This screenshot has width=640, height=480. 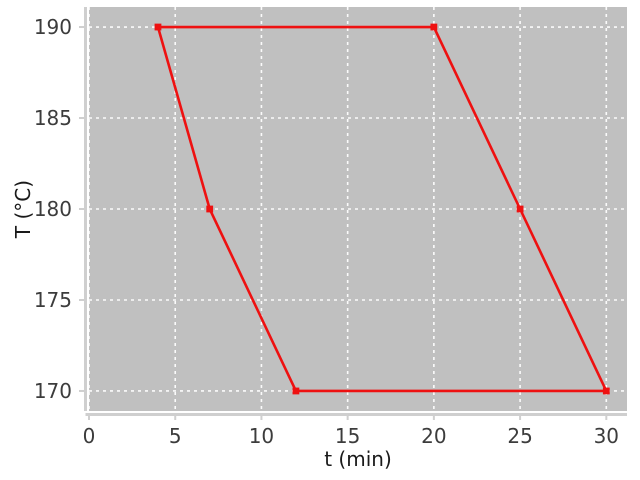 What do you see at coordinates (53, 27) in the screenshot?
I see `y-tick-label: 190` at bounding box center [53, 27].